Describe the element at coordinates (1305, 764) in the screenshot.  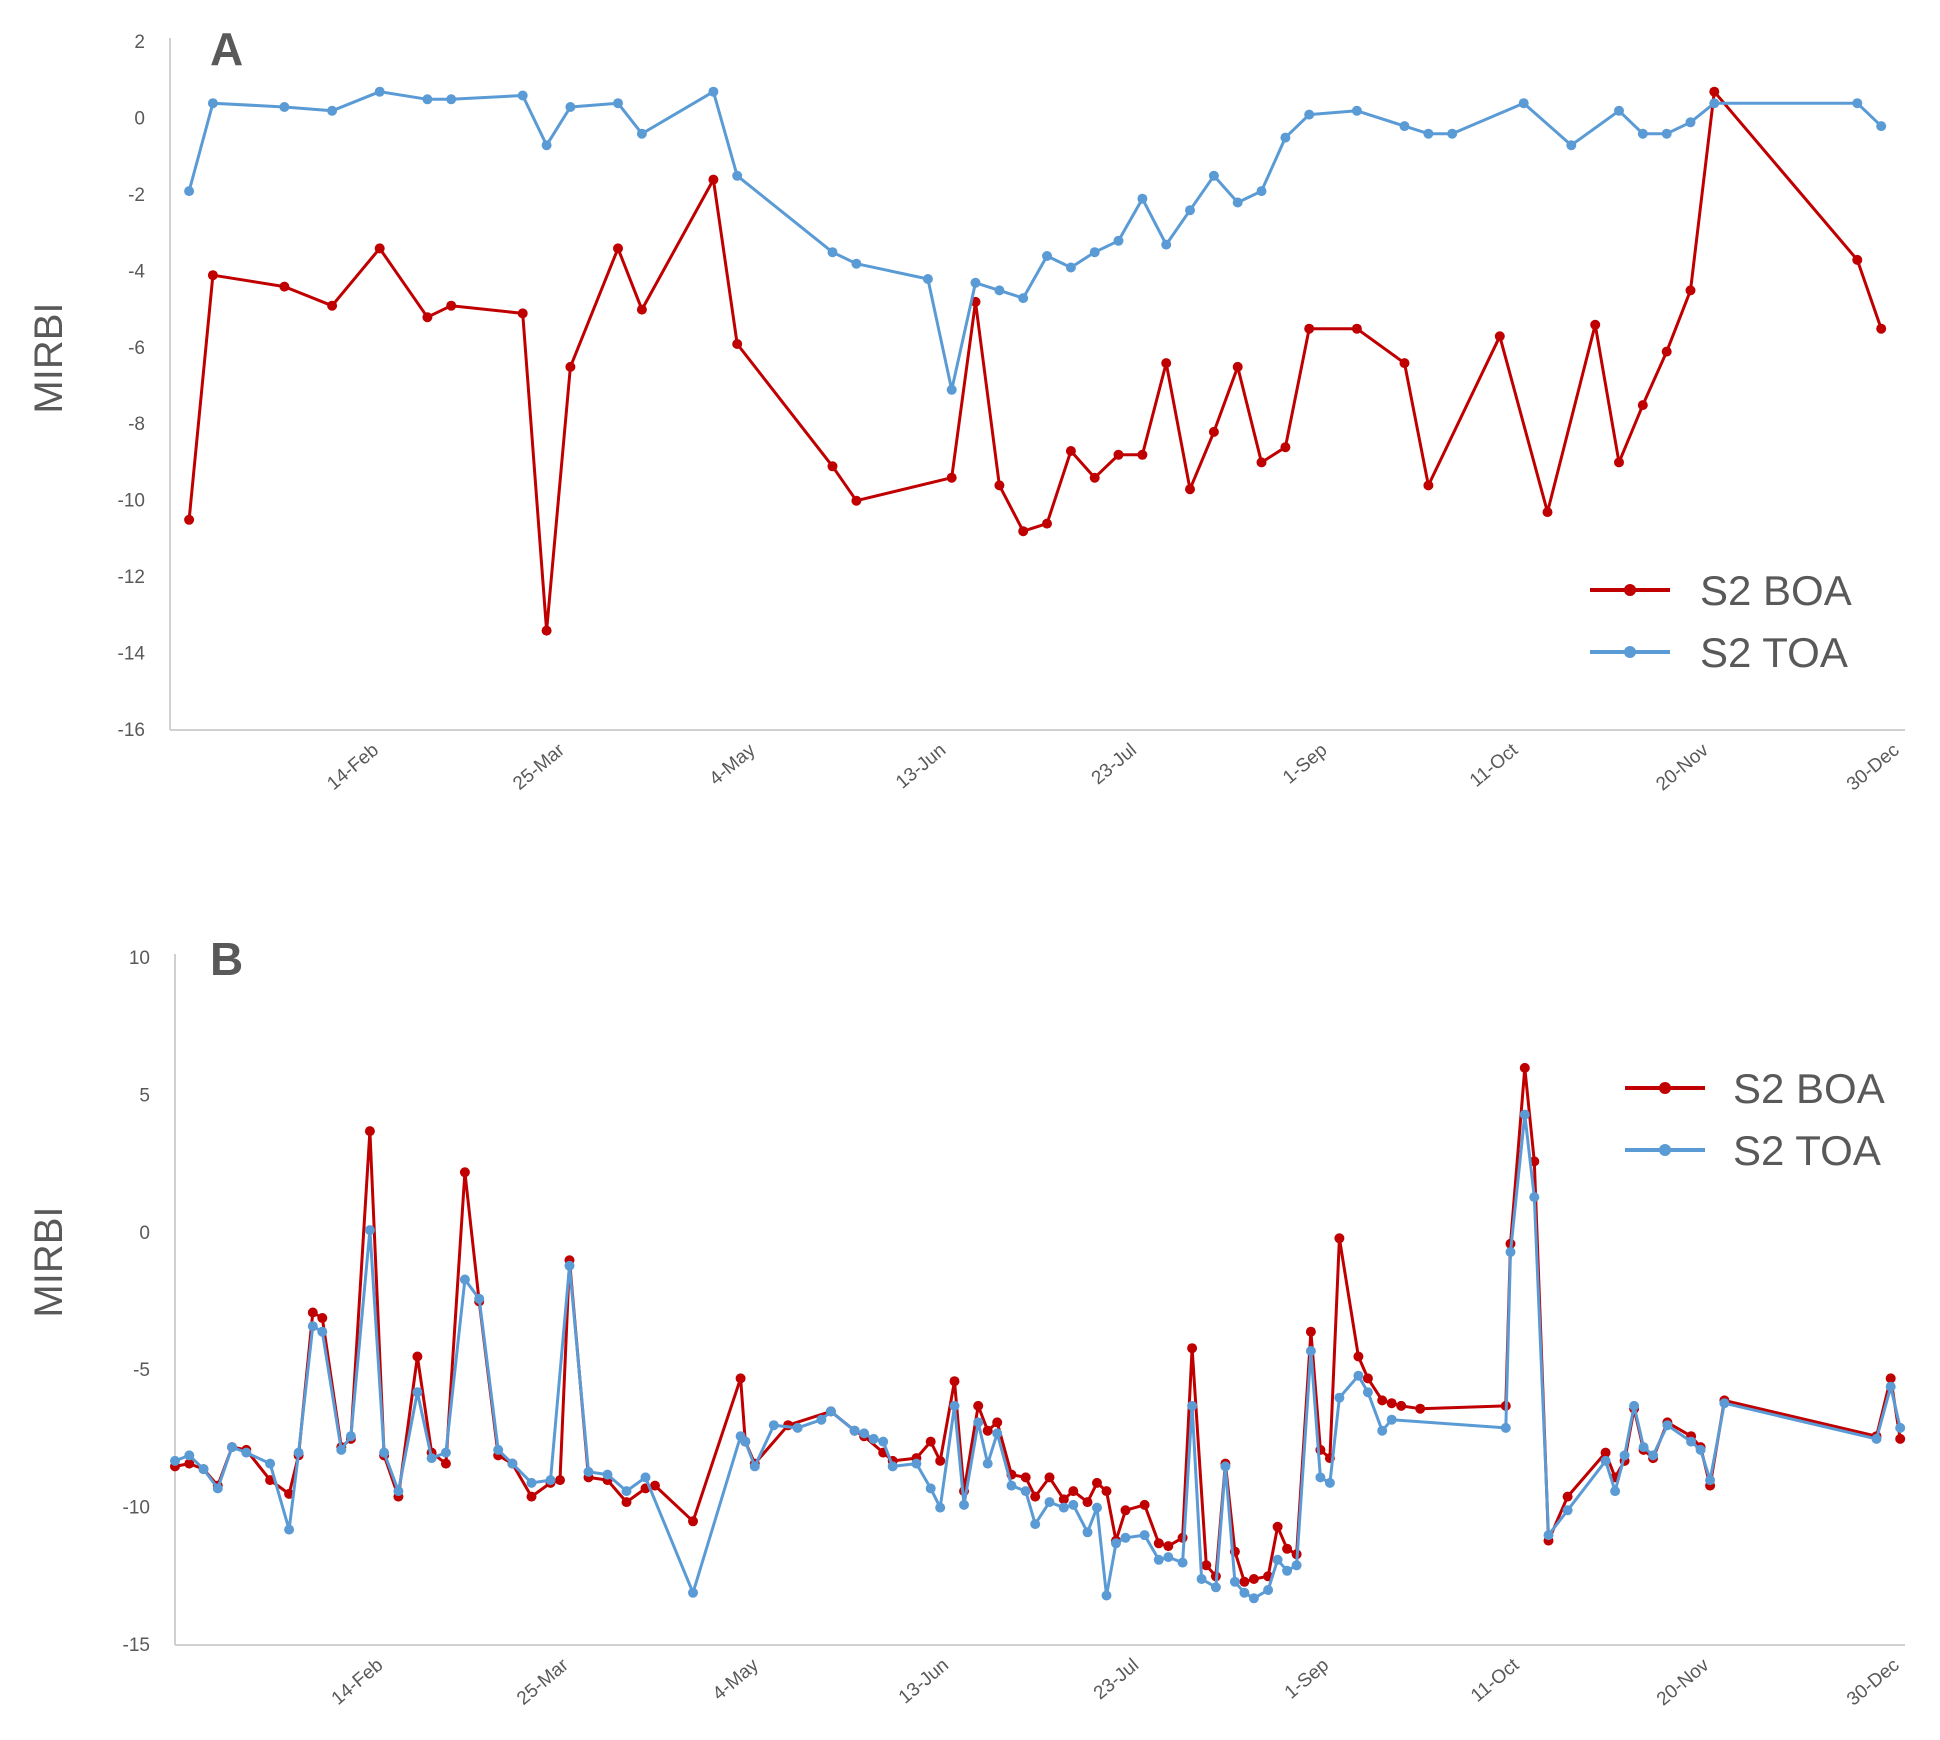
I see `x-tick-label: 1-Sep` at that location.